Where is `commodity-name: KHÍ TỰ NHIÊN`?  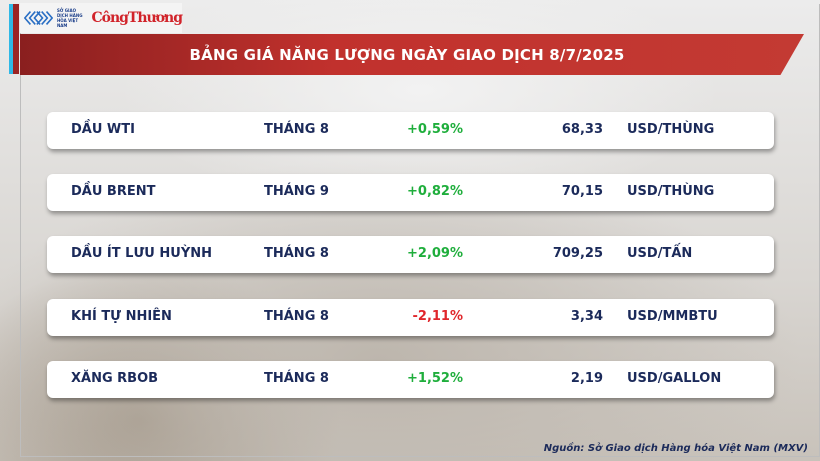
commodity-name: KHÍ TỰ NHIÊN is located at coordinates (121, 316).